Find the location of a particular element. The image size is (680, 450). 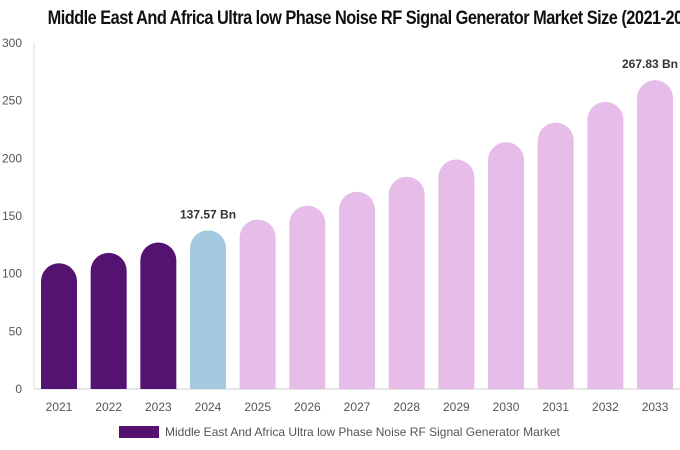

bar-2027 is located at coordinates (357, 290).